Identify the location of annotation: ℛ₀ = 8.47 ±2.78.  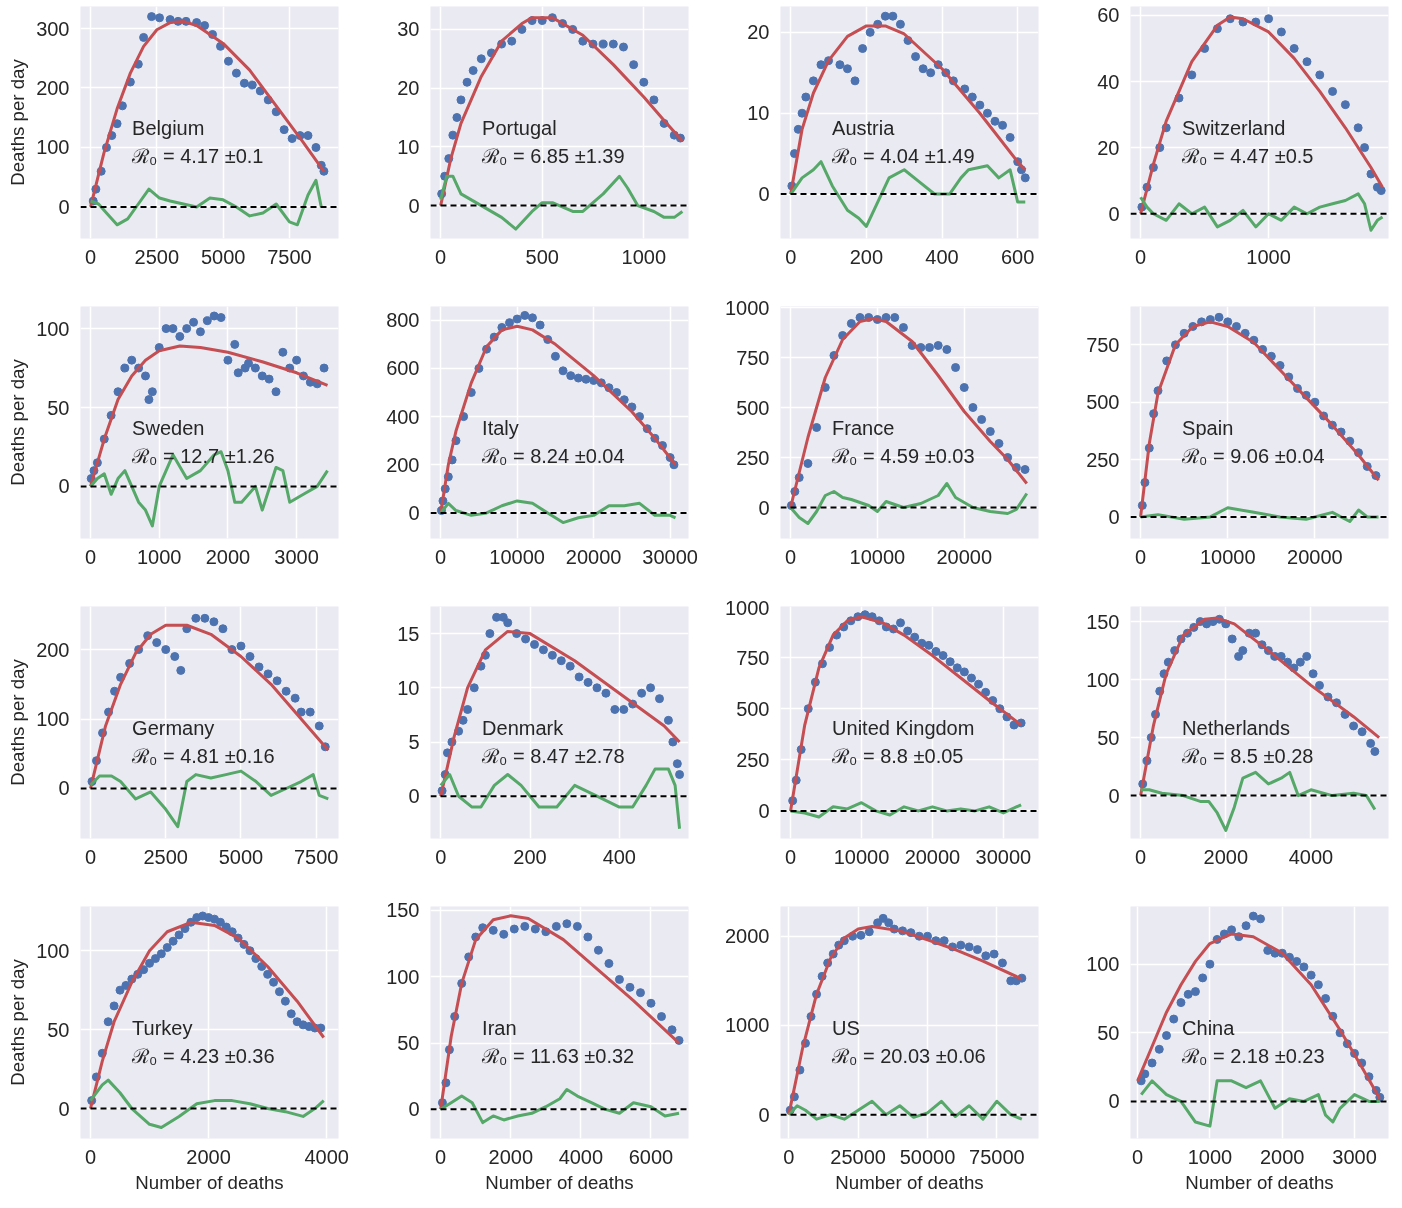
(553, 755).